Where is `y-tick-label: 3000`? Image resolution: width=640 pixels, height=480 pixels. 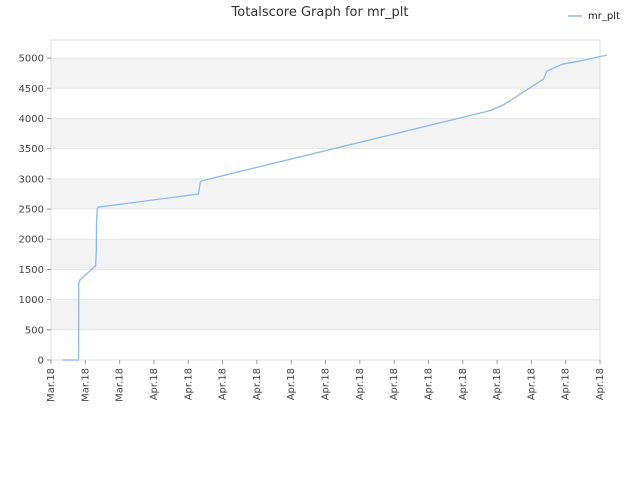
y-tick-label: 3000 is located at coordinates (31, 179).